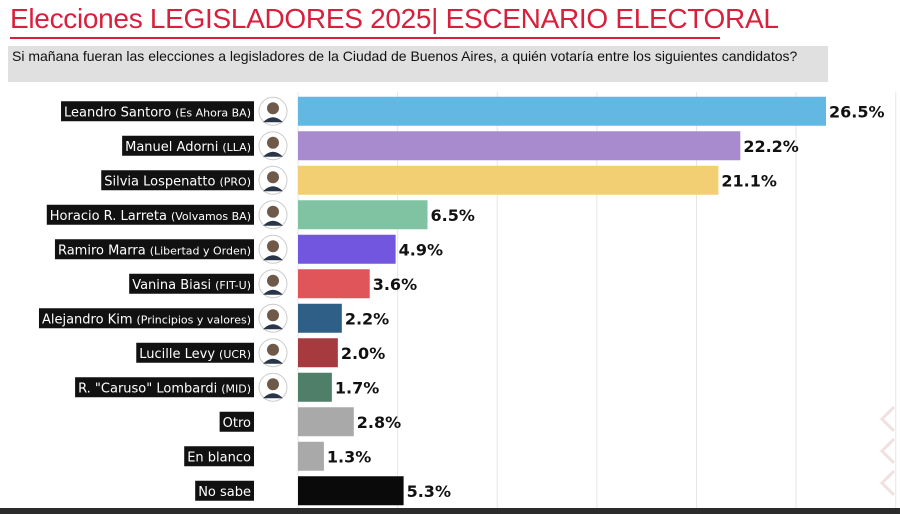 The image size is (900, 514). I want to click on value-label: 1.3%, so click(349, 456).